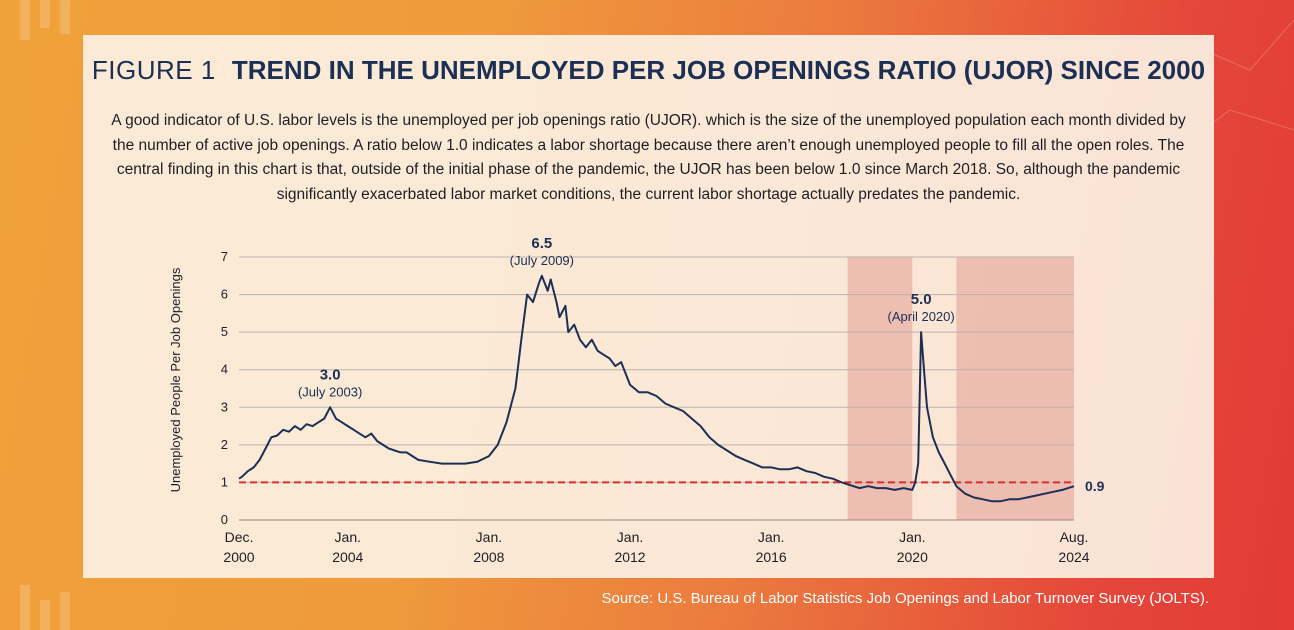 This screenshot has width=1294, height=630. What do you see at coordinates (542, 260) in the screenshot?
I see `peak-date-label: (July 2009)` at bounding box center [542, 260].